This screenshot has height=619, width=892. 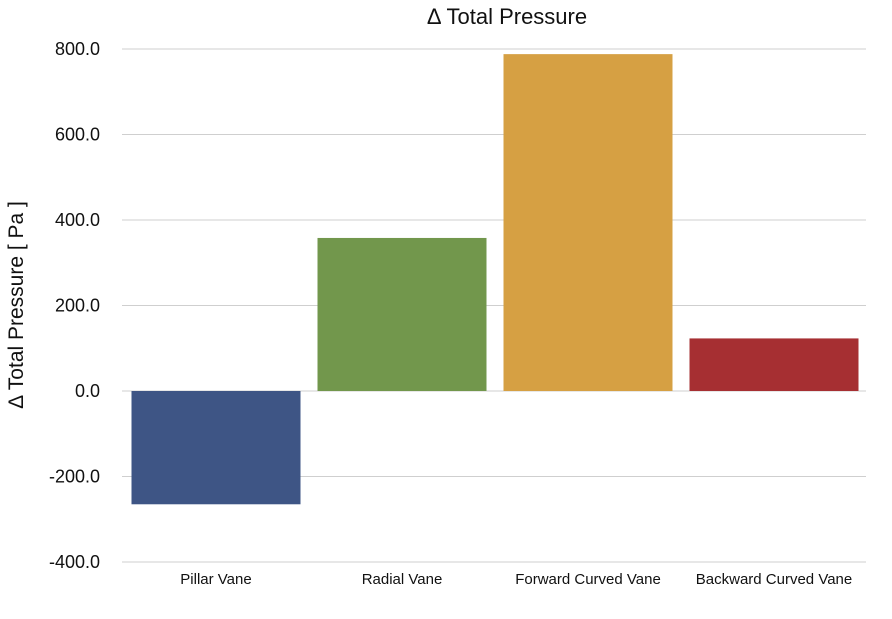 I want to click on x-tick-label: Pillar Vane, so click(x=215, y=579).